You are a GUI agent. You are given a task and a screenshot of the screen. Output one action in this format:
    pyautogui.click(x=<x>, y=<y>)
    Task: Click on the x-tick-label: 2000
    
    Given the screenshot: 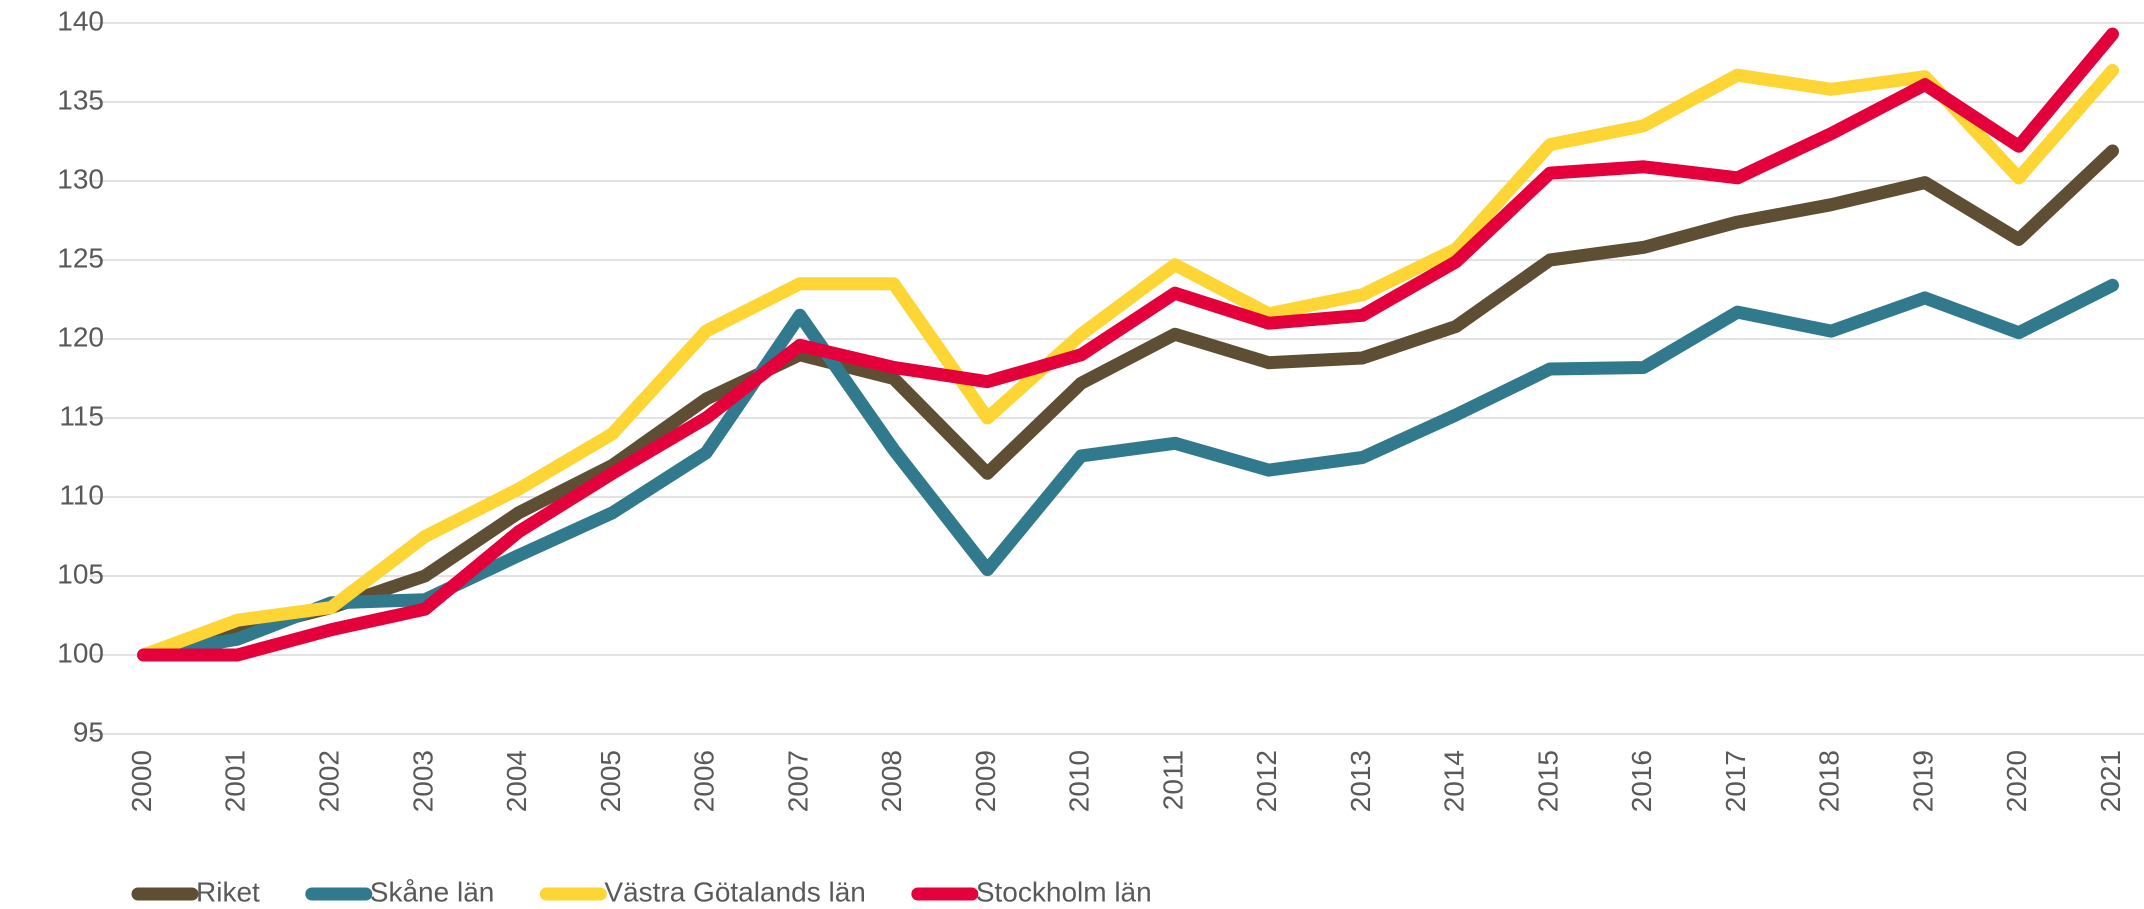 What is the action you would take?
    pyautogui.click(x=141, y=781)
    